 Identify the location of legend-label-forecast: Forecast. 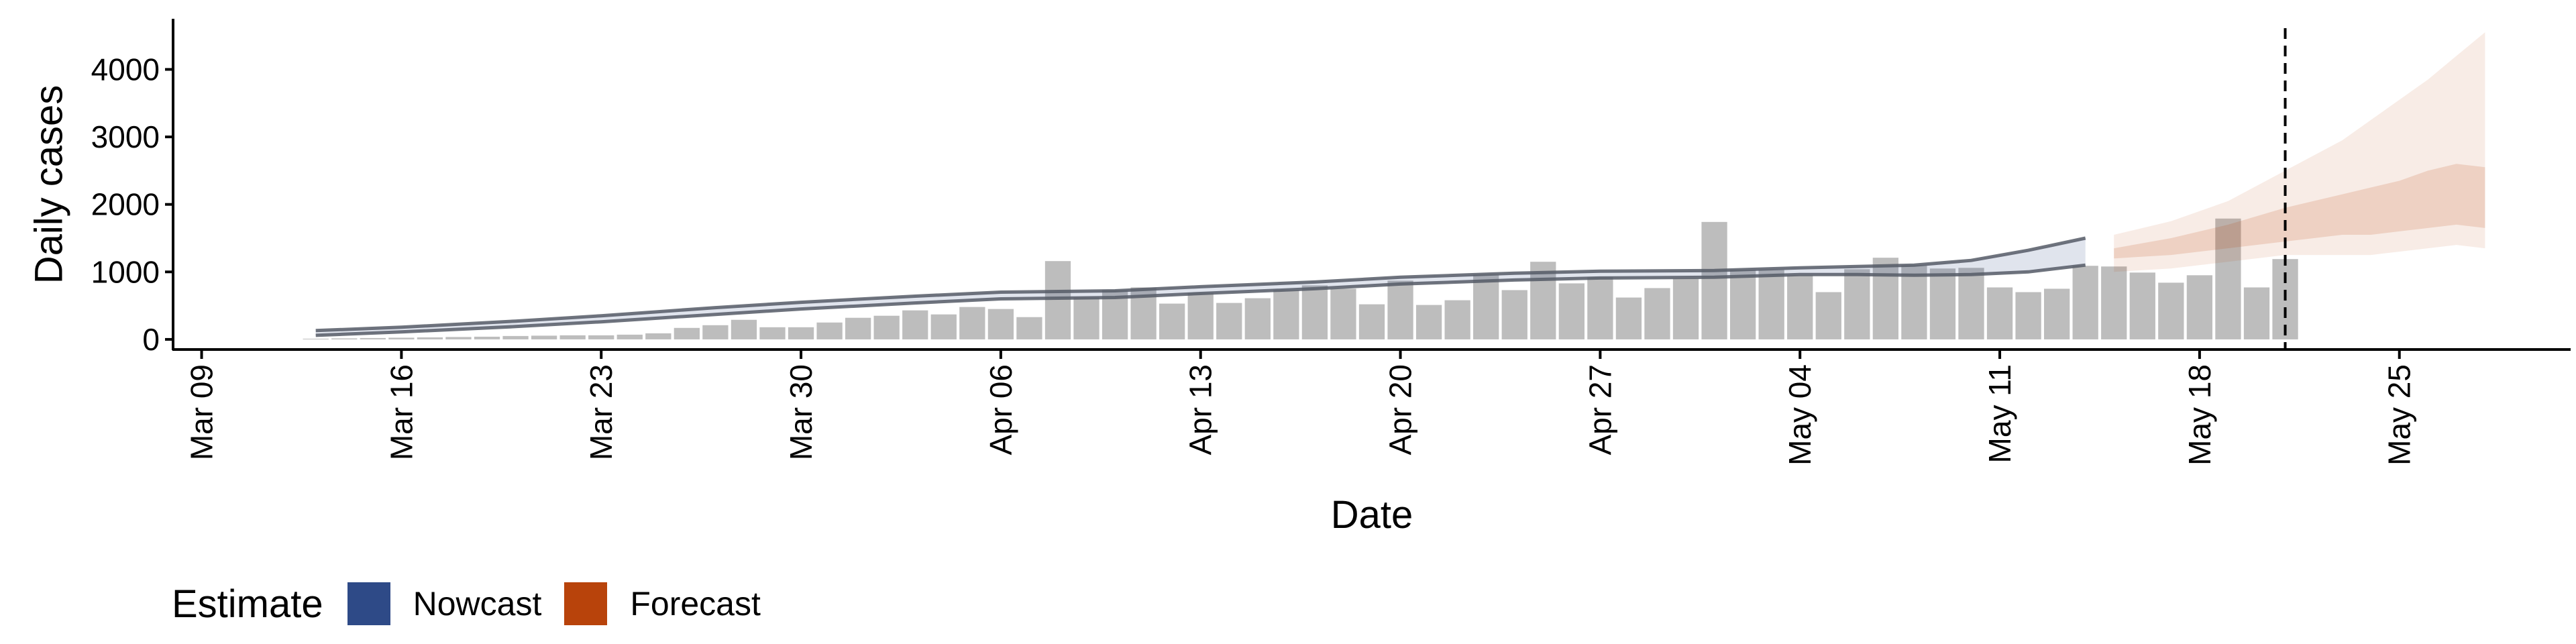
(695, 604).